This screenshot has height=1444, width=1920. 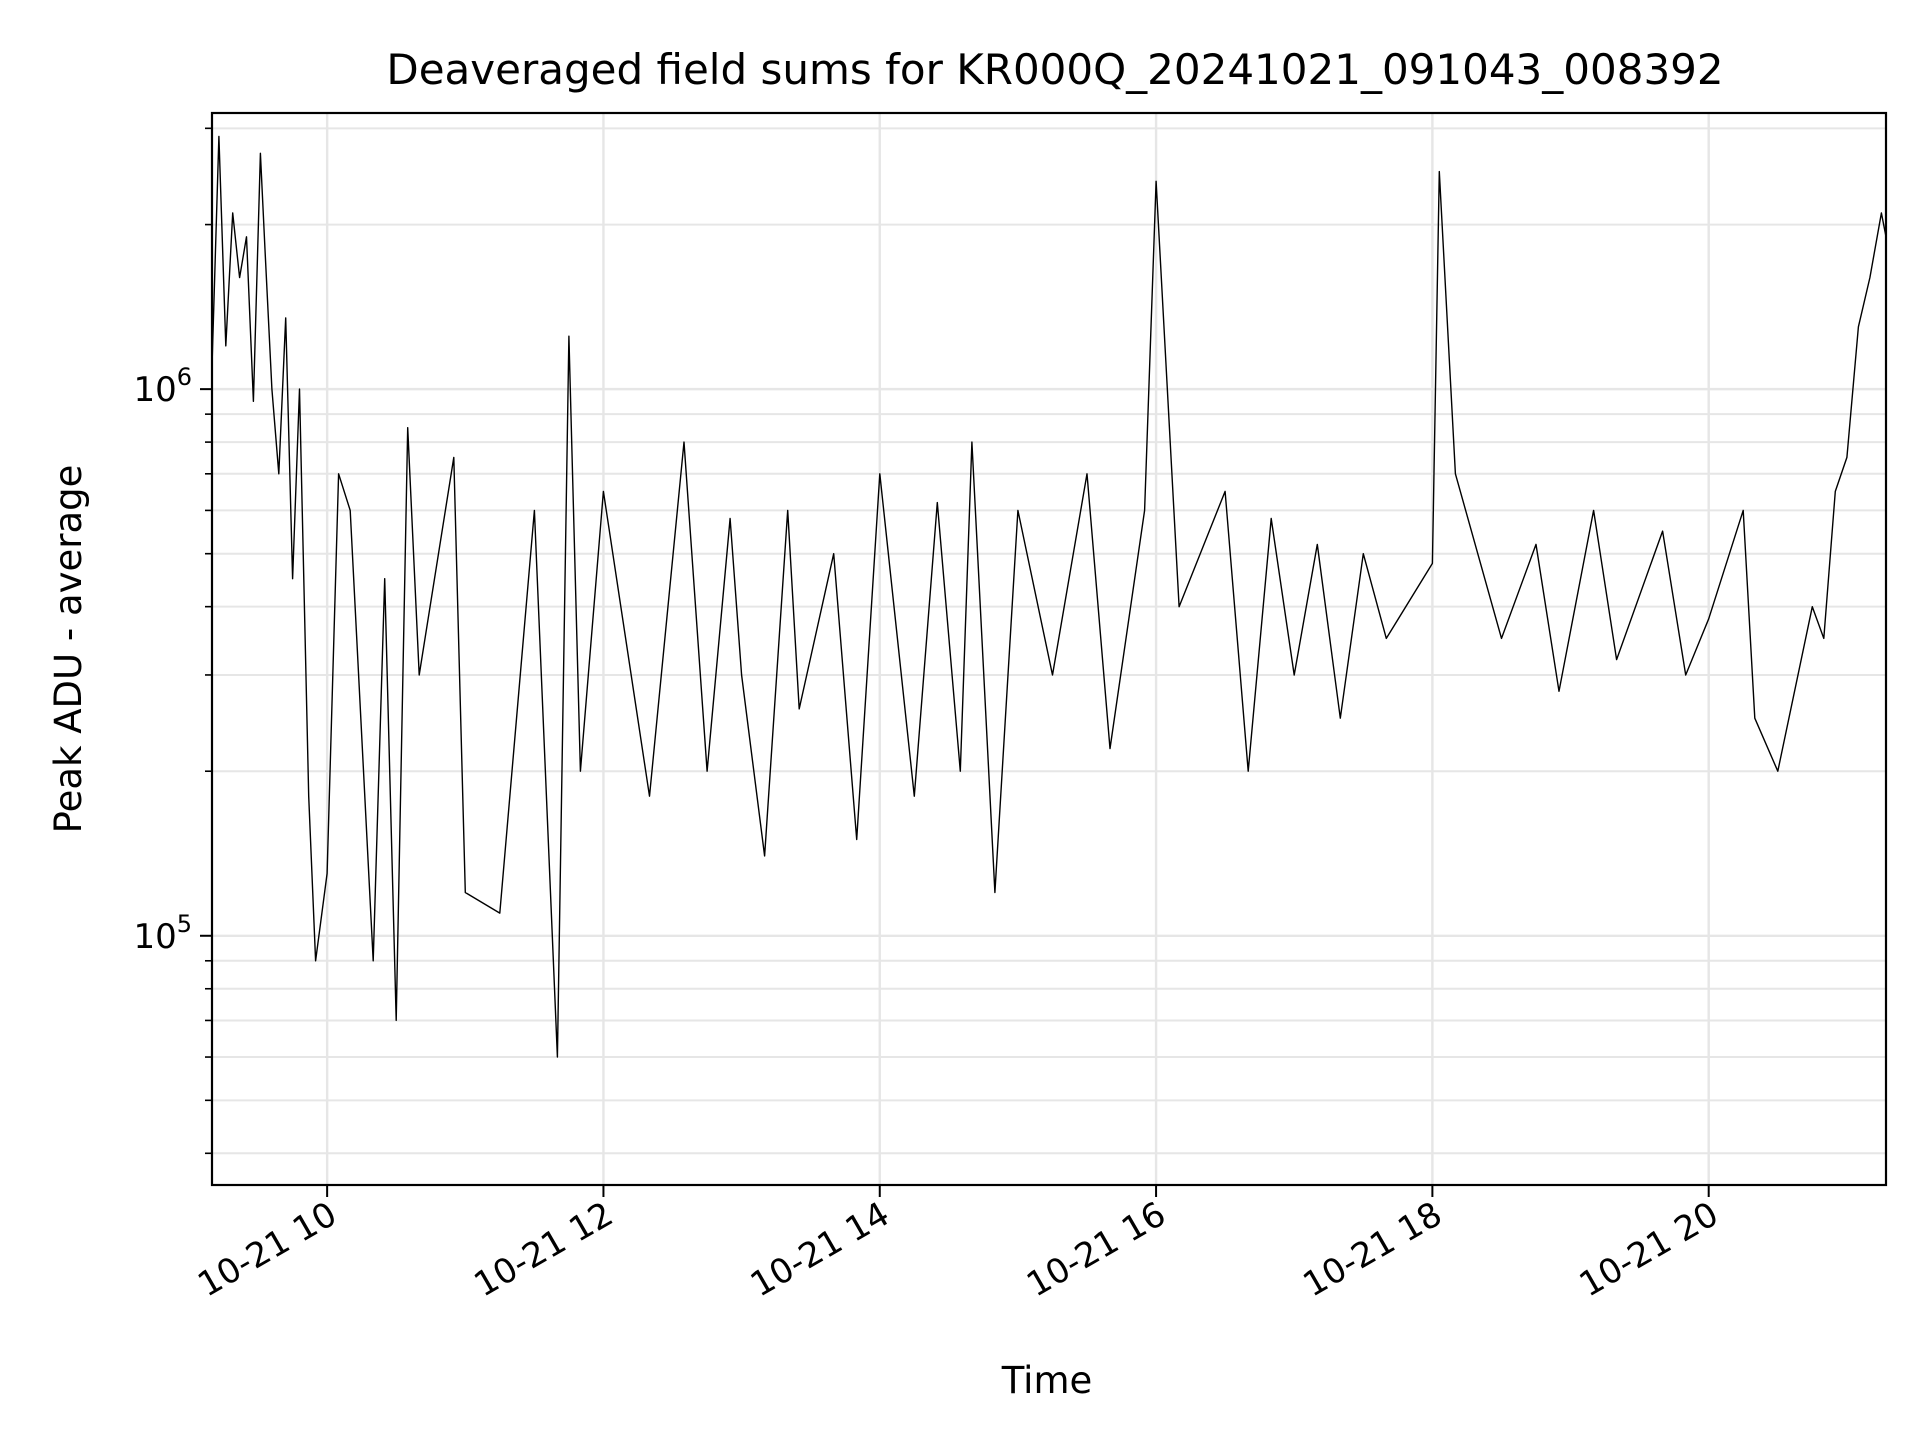 I want to click on y-axis-label: Peak ADU - average, so click(x=68, y=649).